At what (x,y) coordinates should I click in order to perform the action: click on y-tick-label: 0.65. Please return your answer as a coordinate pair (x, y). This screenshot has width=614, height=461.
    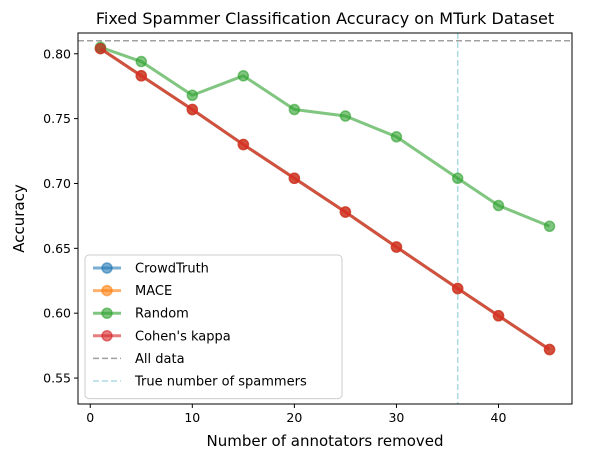
    Looking at the image, I should click on (57, 248).